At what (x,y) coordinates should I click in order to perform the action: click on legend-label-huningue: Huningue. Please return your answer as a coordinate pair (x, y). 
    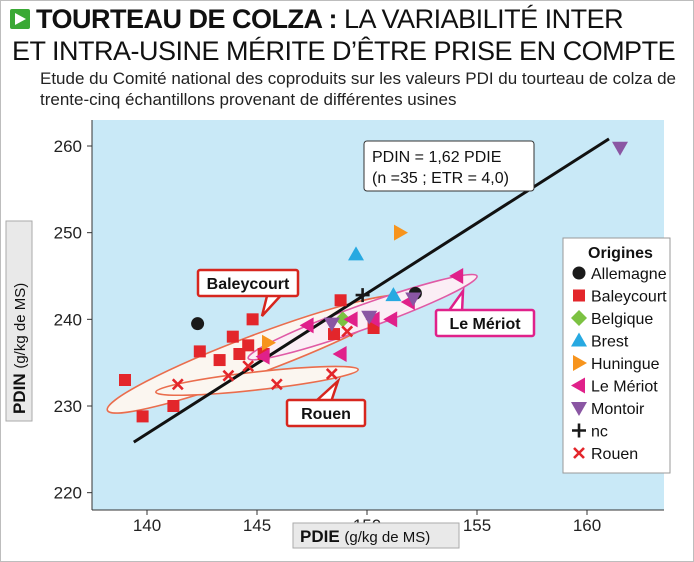
    Looking at the image, I should click on (625, 364).